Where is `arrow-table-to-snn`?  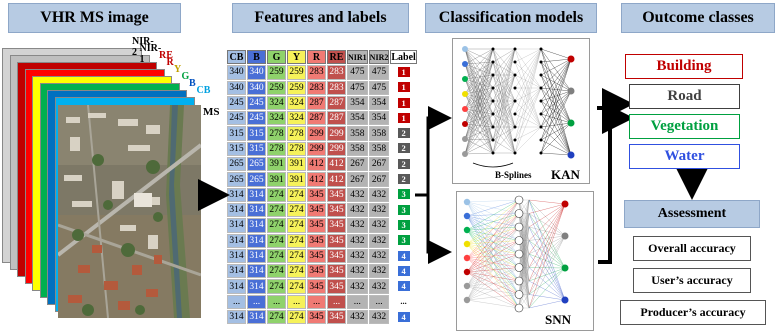 arrow-table-to-snn is located at coordinates (439, 229).